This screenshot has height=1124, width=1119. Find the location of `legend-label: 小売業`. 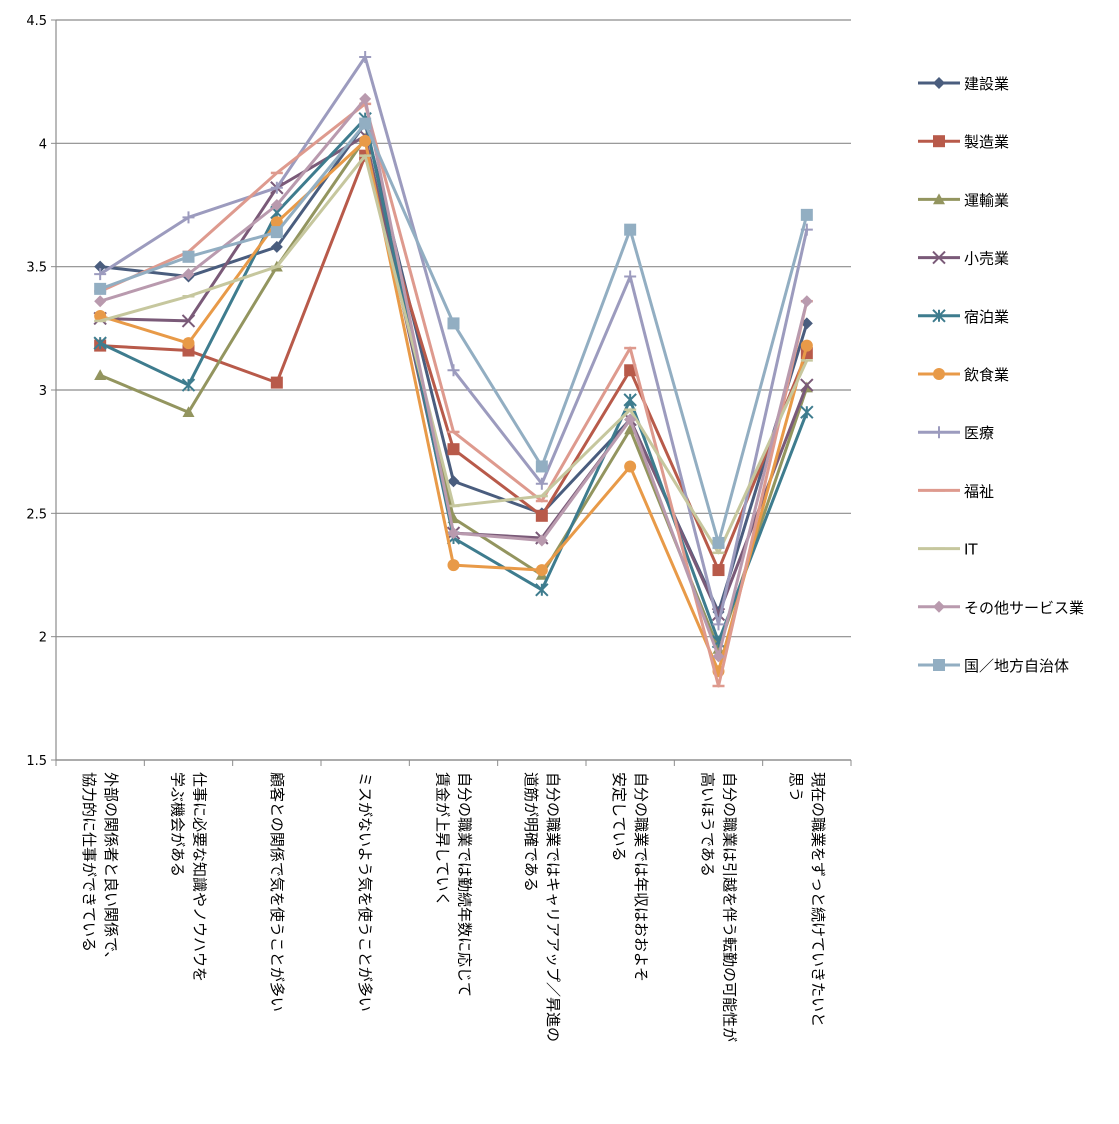

legend-label: 小売業 is located at coordinates (986, 259).